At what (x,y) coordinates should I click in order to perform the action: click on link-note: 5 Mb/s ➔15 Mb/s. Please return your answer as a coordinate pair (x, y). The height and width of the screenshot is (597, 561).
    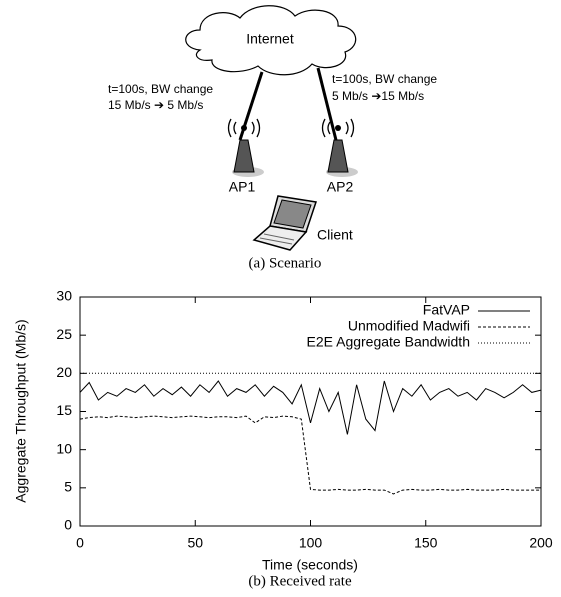
    Looking at the image, I should click on (378, 96).